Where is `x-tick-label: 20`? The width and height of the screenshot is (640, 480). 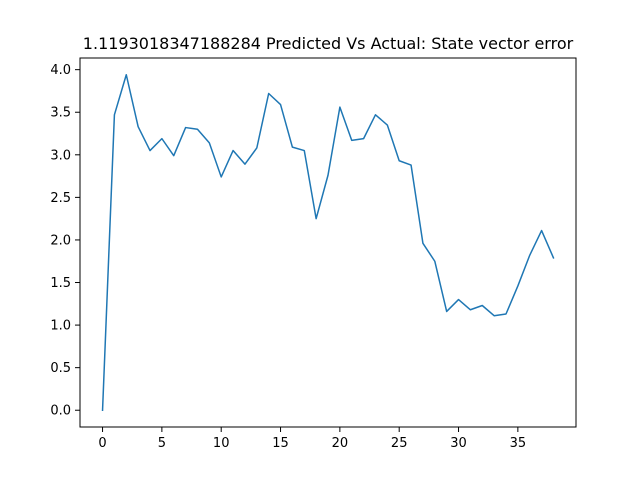
x-tick-label: 20 is located at coordinates (340, 443).